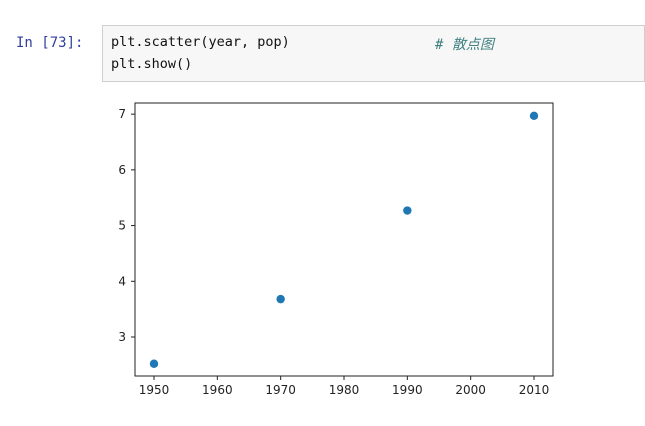  Describe the element at coordinates (200, 42) in the screenshot. I see `code-line-1: plt.scatter(year, pop)` at that location.